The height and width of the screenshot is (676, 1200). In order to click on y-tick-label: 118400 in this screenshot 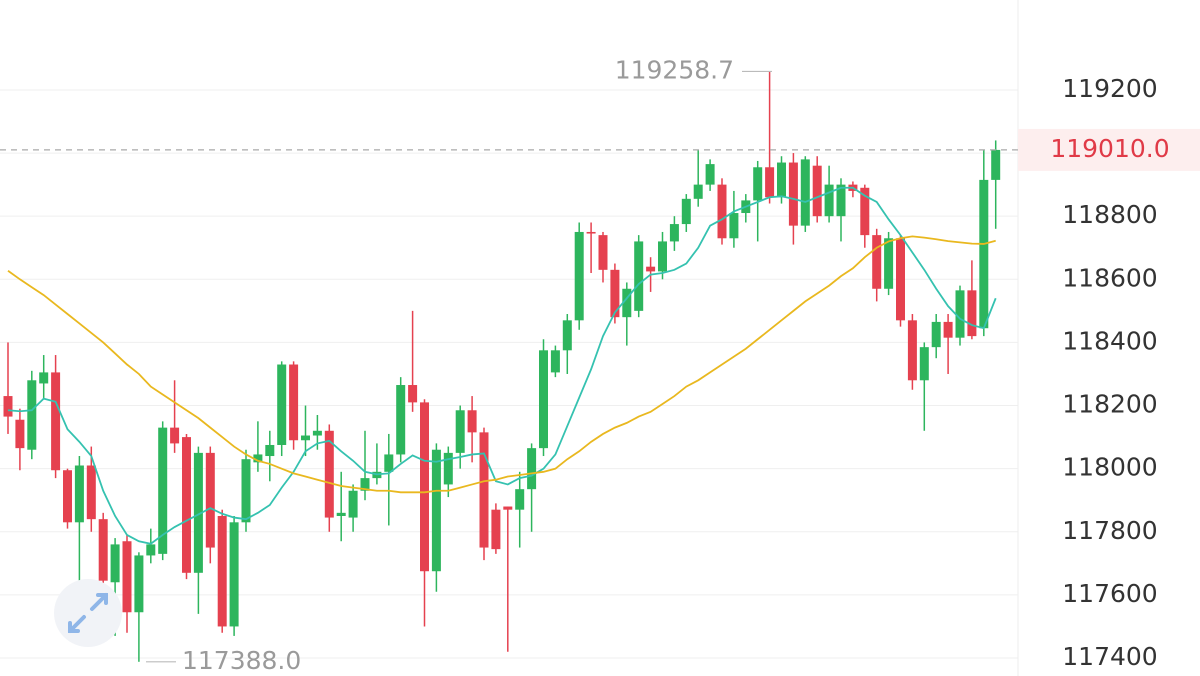, I will do `click(1109, 340)`.